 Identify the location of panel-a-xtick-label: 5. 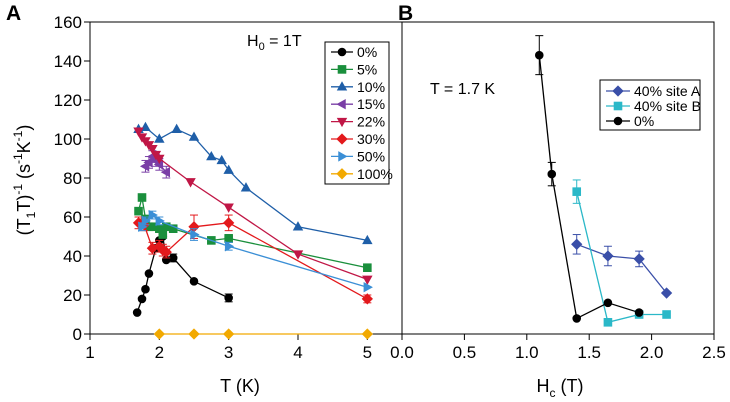
(367, 352).